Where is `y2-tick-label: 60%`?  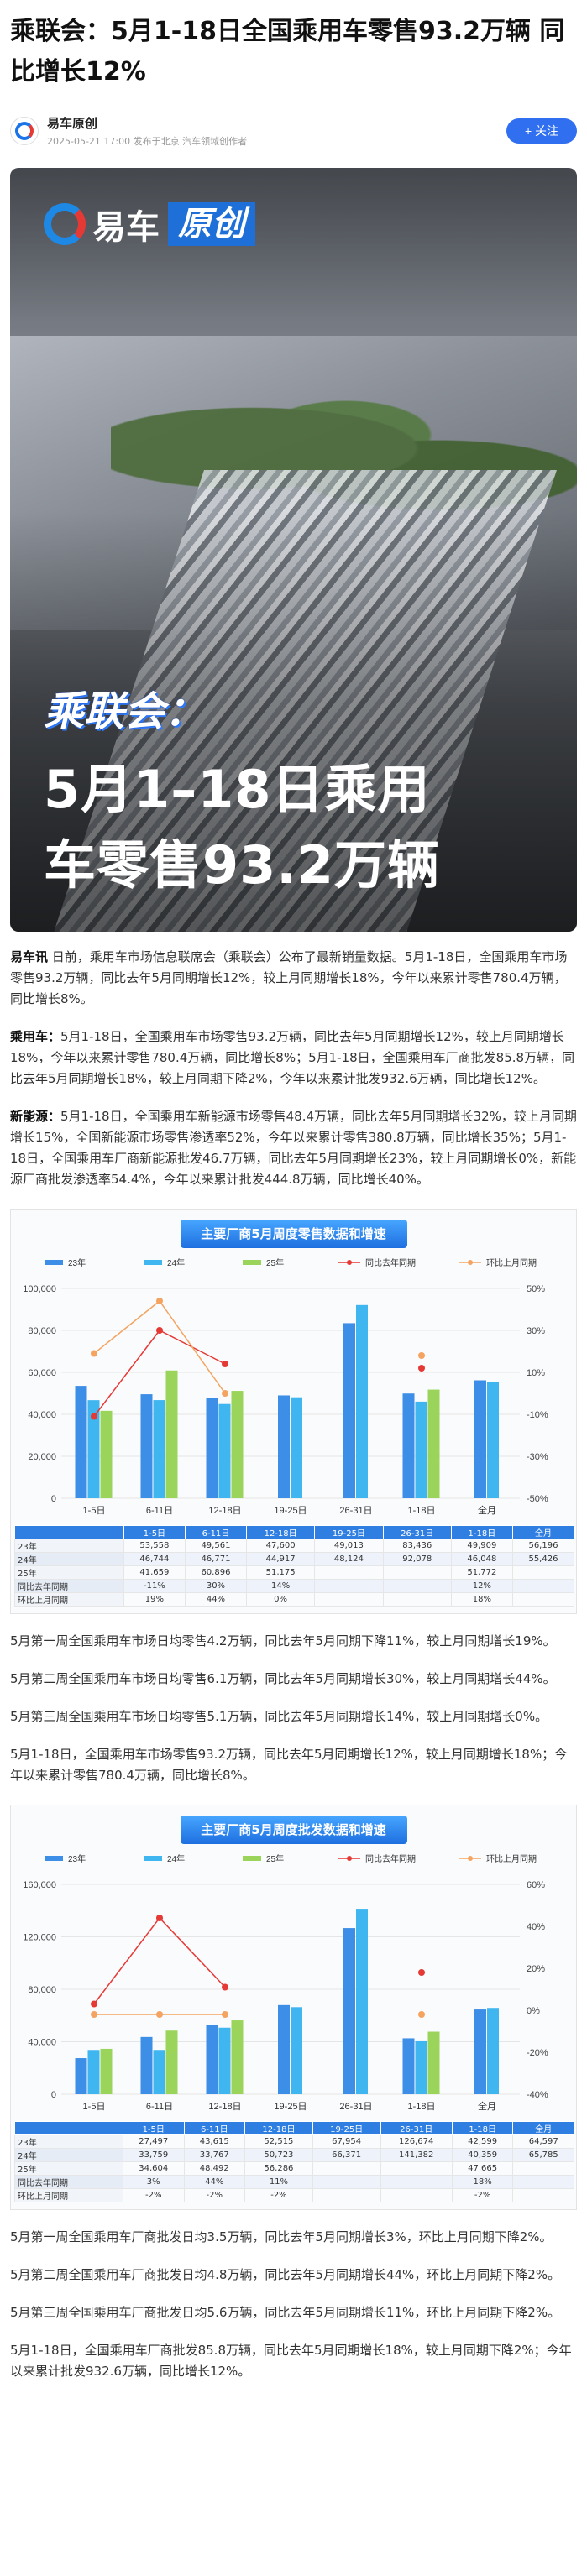 y2-tick-label: 60% is located at coordinates (536, 1885).